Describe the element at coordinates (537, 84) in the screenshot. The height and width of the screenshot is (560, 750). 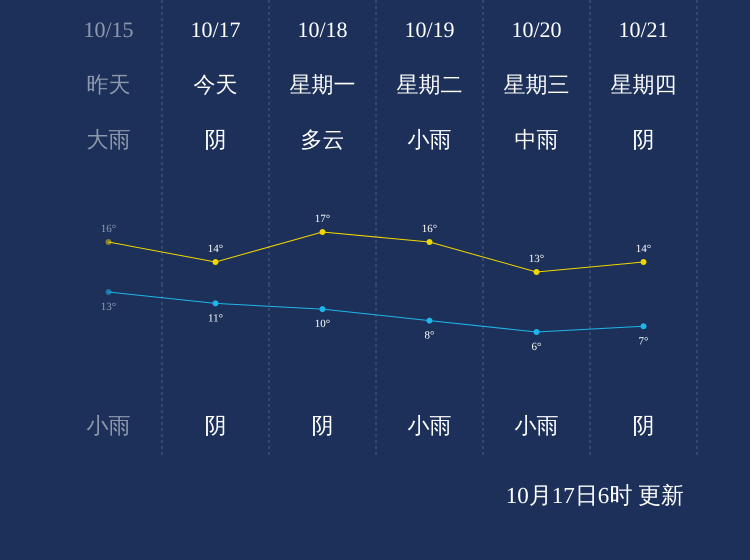
I see `text: 星期三` at that location.